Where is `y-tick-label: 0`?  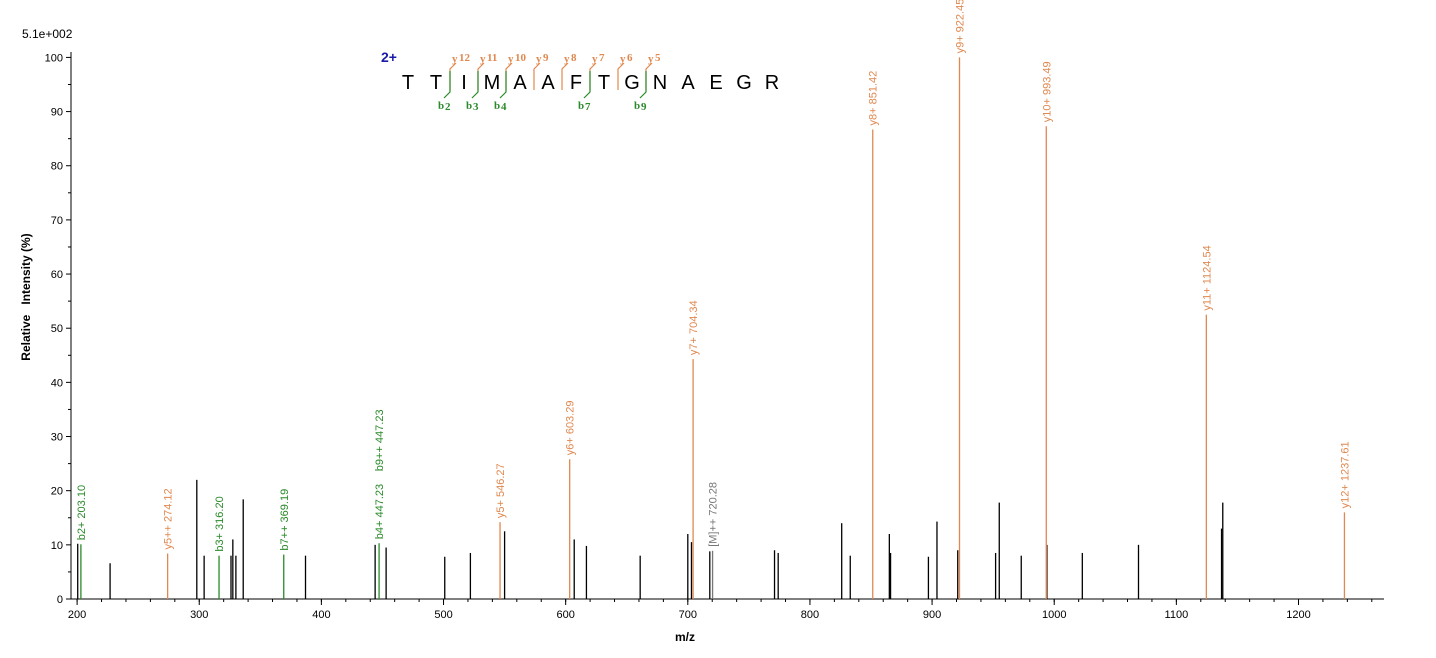
y-tick-label: 0 is located at coordinates (60, 600).